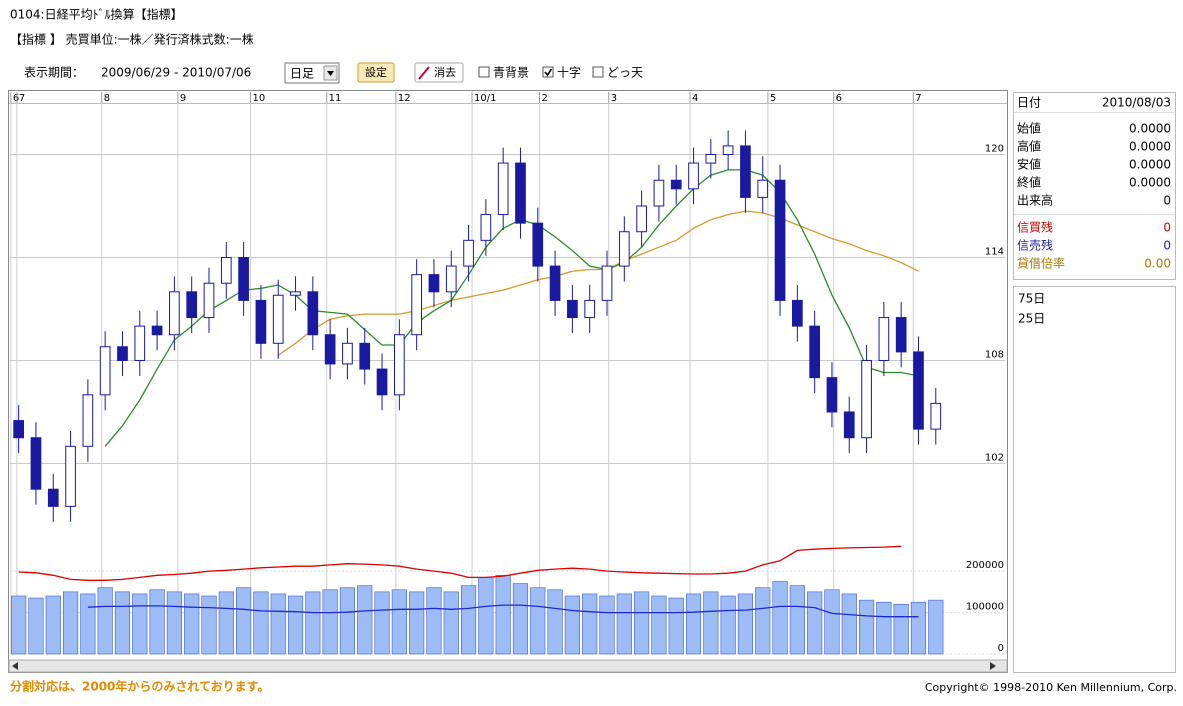 Image resolution: width=1183 pixels, height=706 pixels. What do you see at coordinates (773, 98) in the screenshot?
I see `x-tick-label: 5` at bounding box center [773, 98].